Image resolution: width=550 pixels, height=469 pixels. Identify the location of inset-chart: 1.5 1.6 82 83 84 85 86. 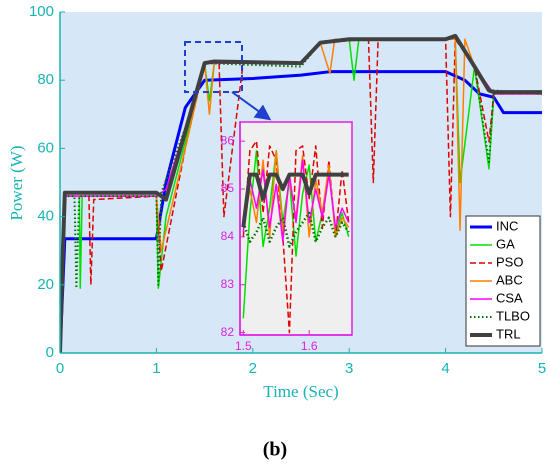
(287, 237).